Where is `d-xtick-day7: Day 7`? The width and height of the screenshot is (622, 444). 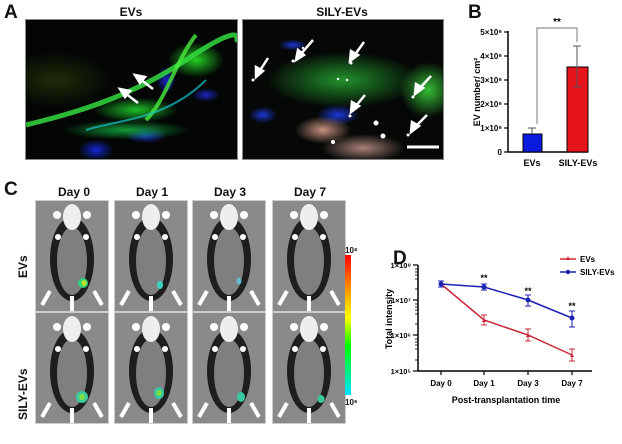 d-xtick-day7: Day 7 is located at coordinates (572, 383).